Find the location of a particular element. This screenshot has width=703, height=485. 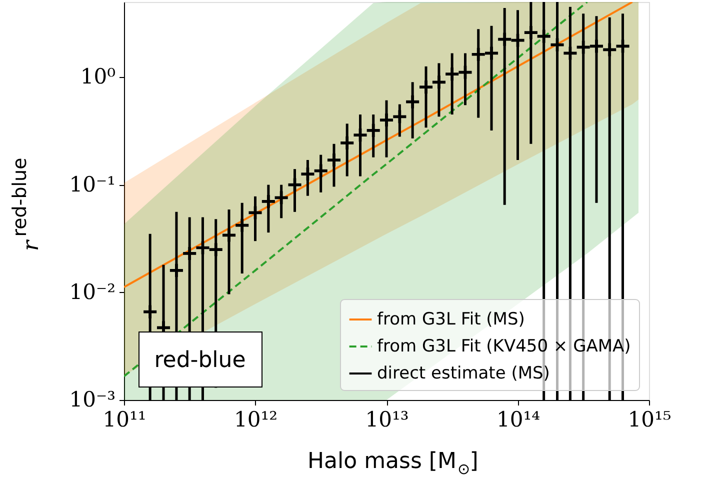

y-tick-label: 10⁻¹ is located at coordinates (92, 184).